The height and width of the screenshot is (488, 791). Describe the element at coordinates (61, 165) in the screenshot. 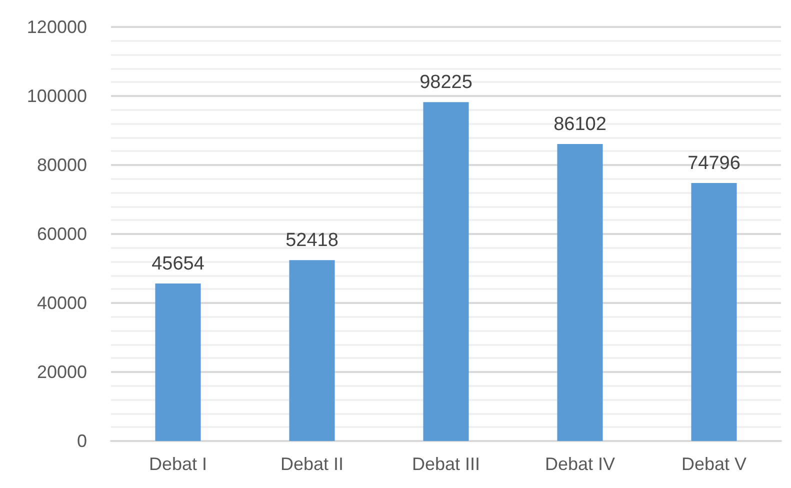

I see `y-tick-label: 80000` at that location.